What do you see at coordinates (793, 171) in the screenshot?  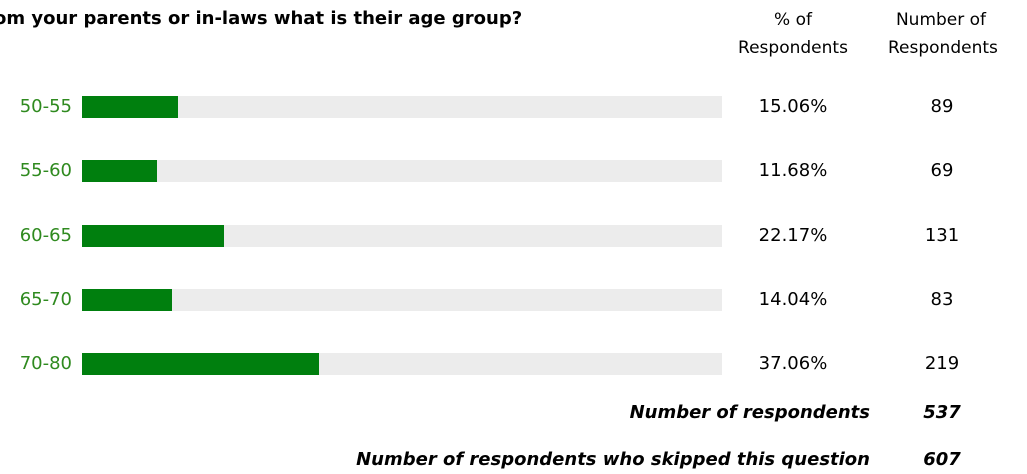 I see `percent-label: 11.68%` at bounding box center [793, 171].